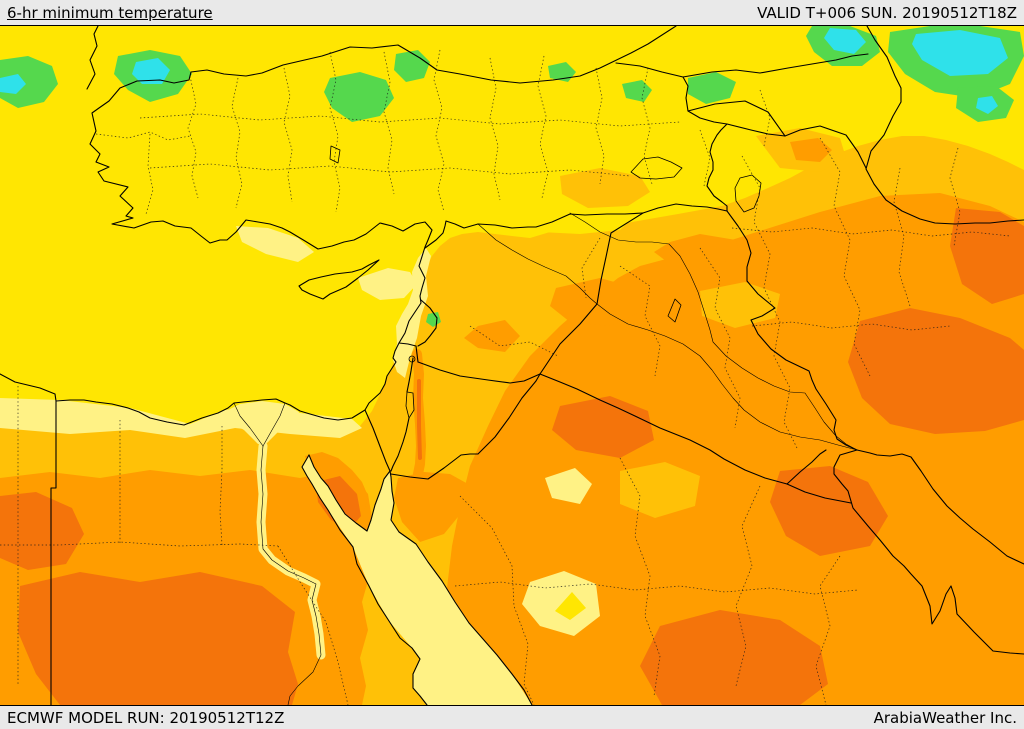 Image resolution: width=1024 pixels, height=729 pixels. What do you see at coordinates (945, 717) in the screenshot?
I see `brand-label: ArabiaWeather Inc.` at bounding box center [945, 717].